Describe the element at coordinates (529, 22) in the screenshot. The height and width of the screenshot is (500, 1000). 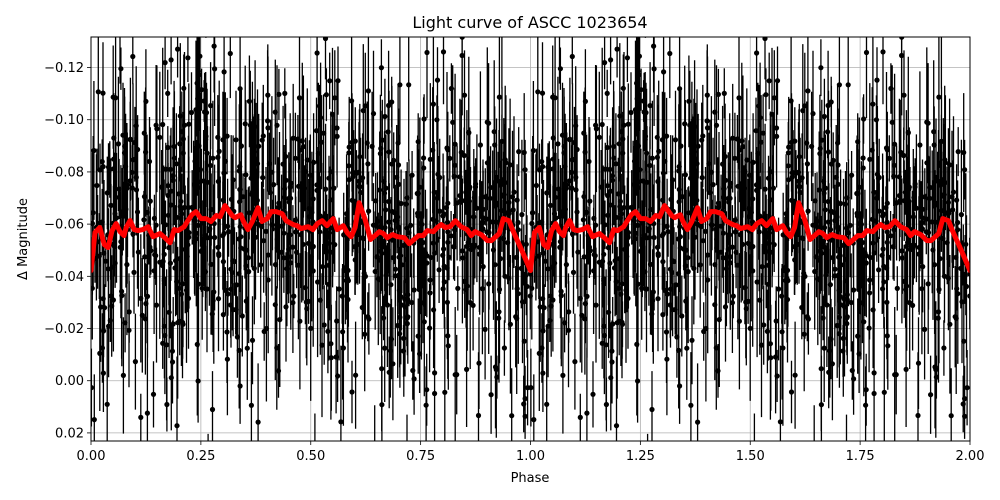
I see `chart-title: Light curve of ASCC 1023654` at that location.